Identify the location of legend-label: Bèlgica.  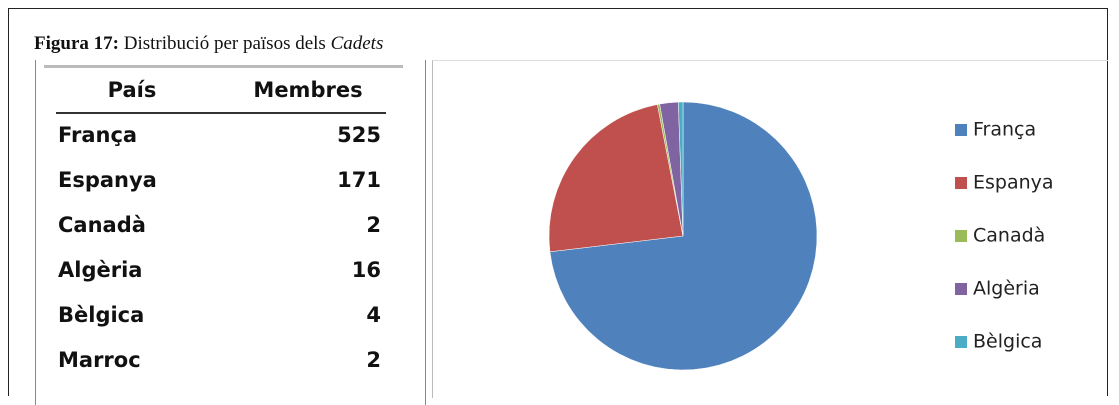
(1007, 342).